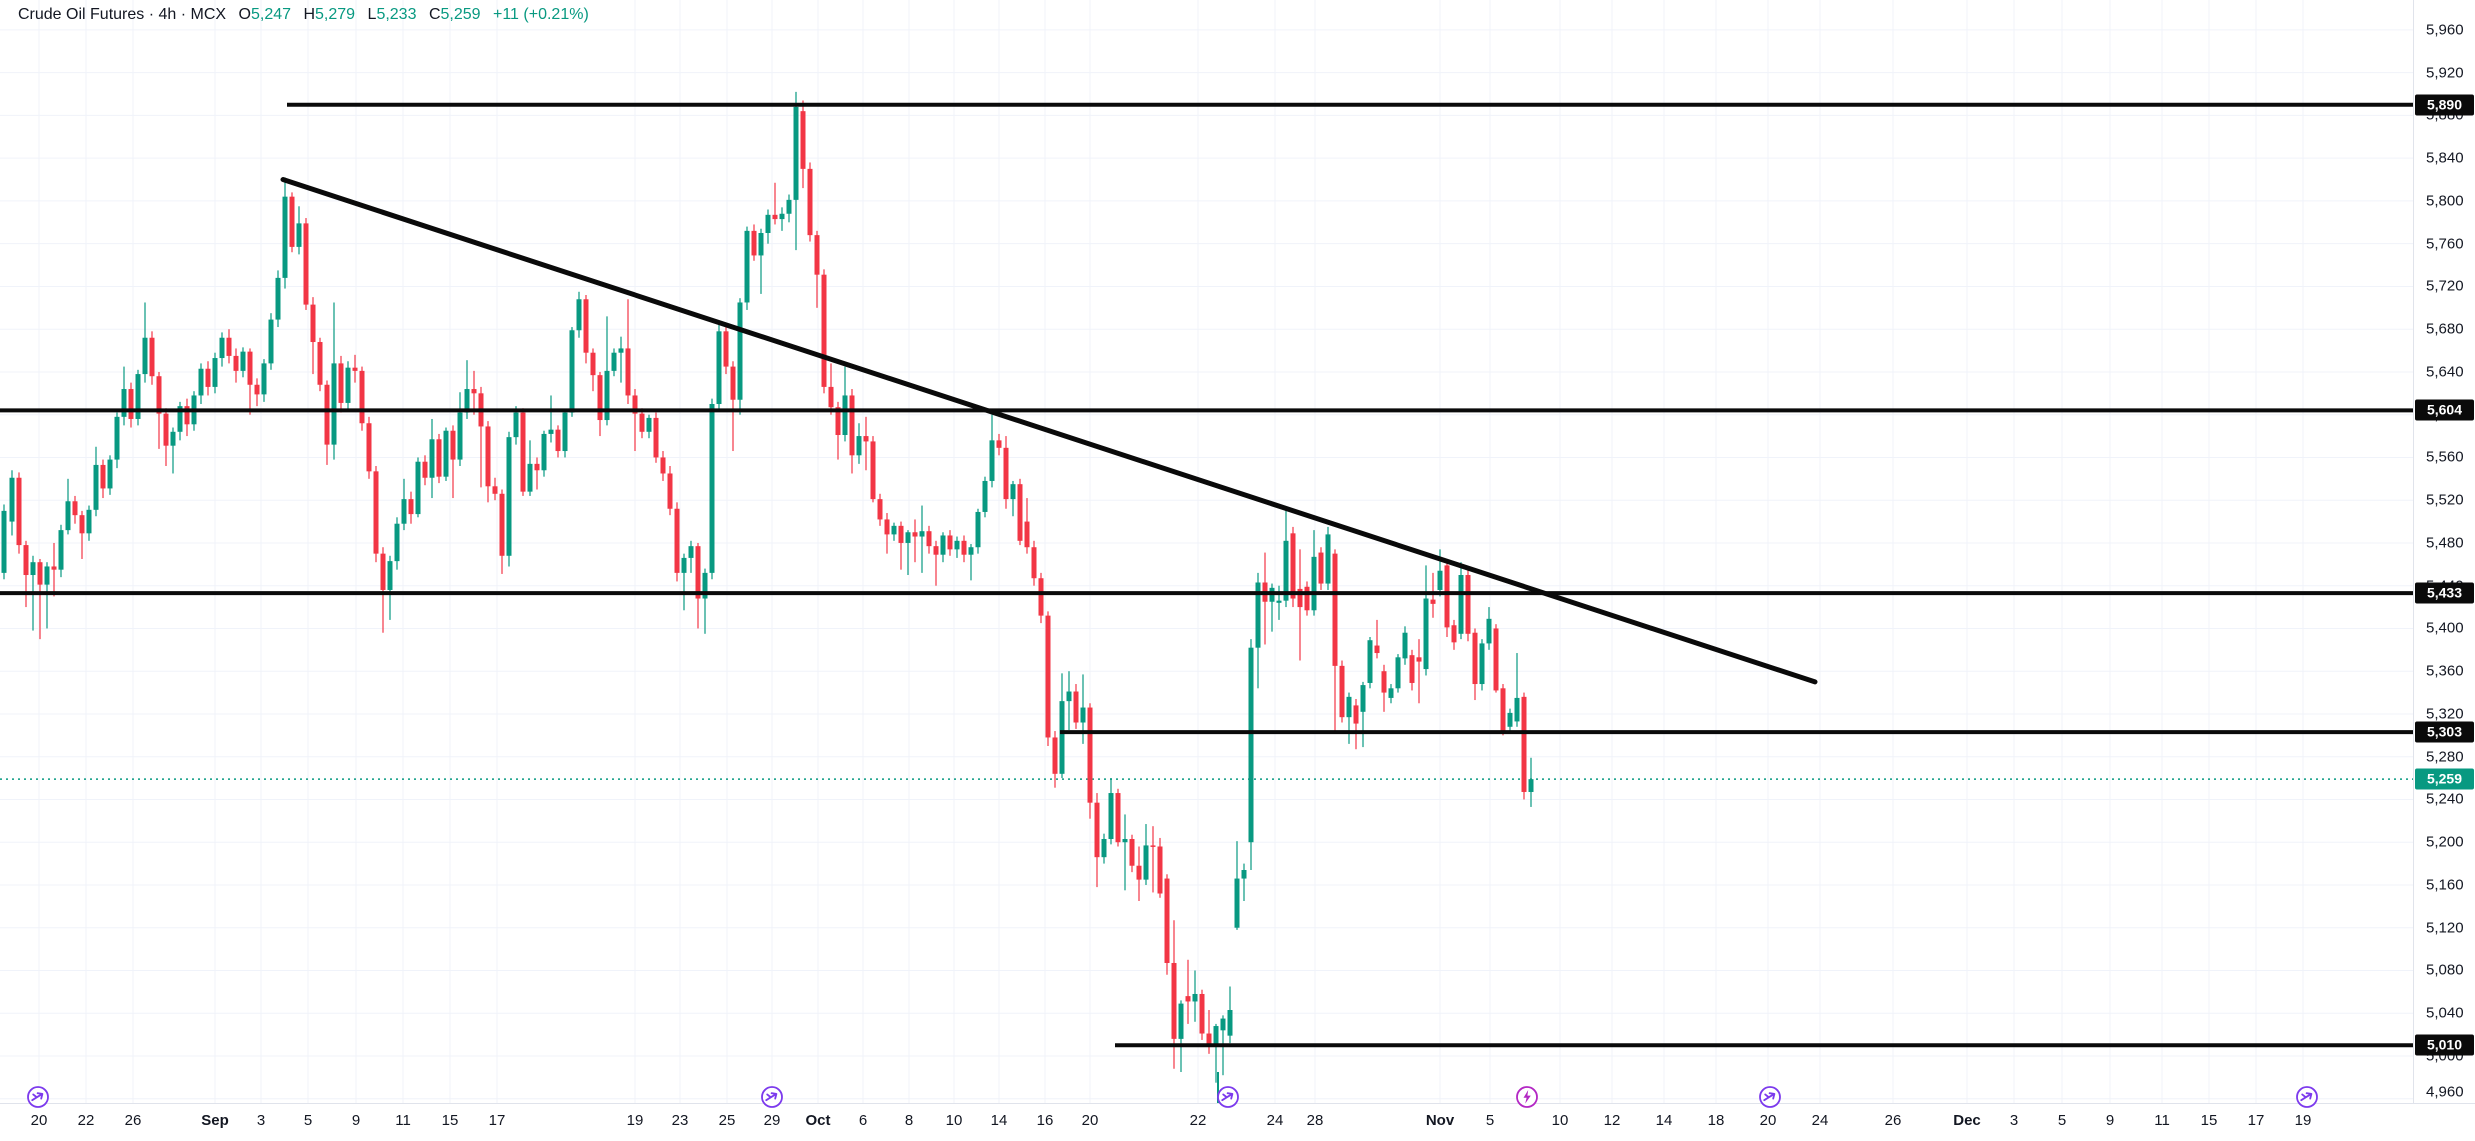 The height and width of the screenshot is (1141, 2475). I want to click on time-axis-label: 20, so click(39, 1120).